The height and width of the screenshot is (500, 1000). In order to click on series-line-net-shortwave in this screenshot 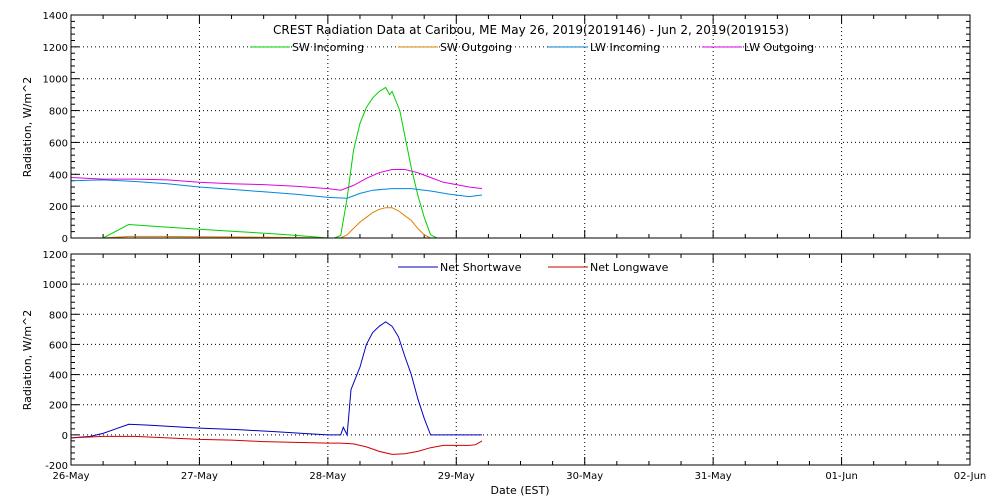, I will do `click(276, 380)`.